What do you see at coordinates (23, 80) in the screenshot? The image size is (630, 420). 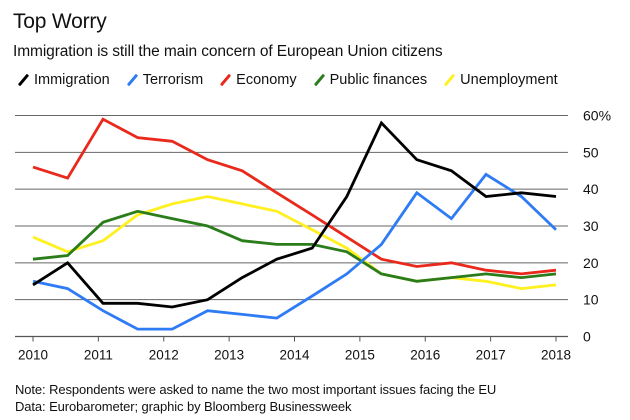 I see `legend-swatch-immigration` at bounding box center [23, 80].